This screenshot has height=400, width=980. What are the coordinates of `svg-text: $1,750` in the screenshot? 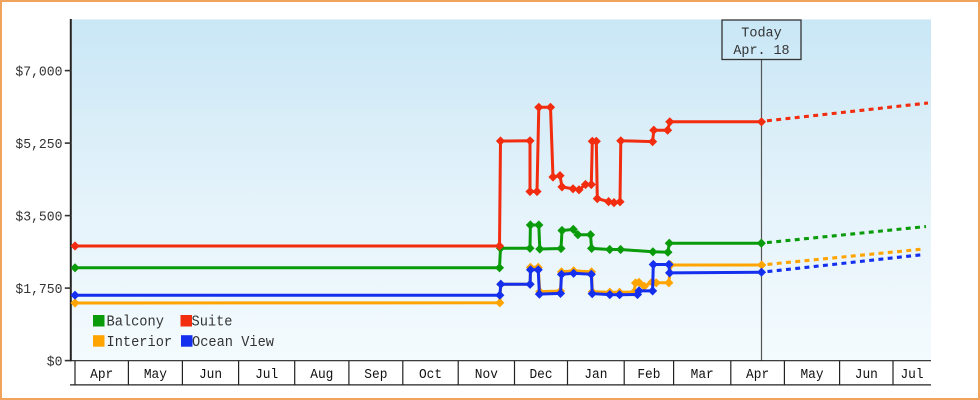 It's located at (38, 290).